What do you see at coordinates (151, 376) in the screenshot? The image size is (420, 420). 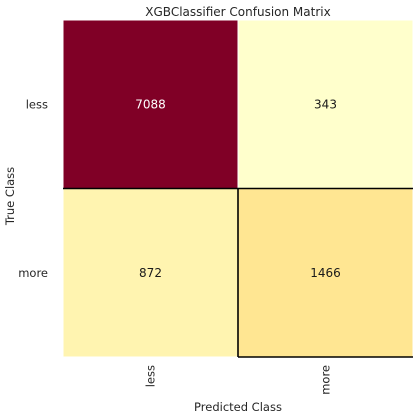 I see `x-tick-label-less: less` at bounding box center [151, 376].